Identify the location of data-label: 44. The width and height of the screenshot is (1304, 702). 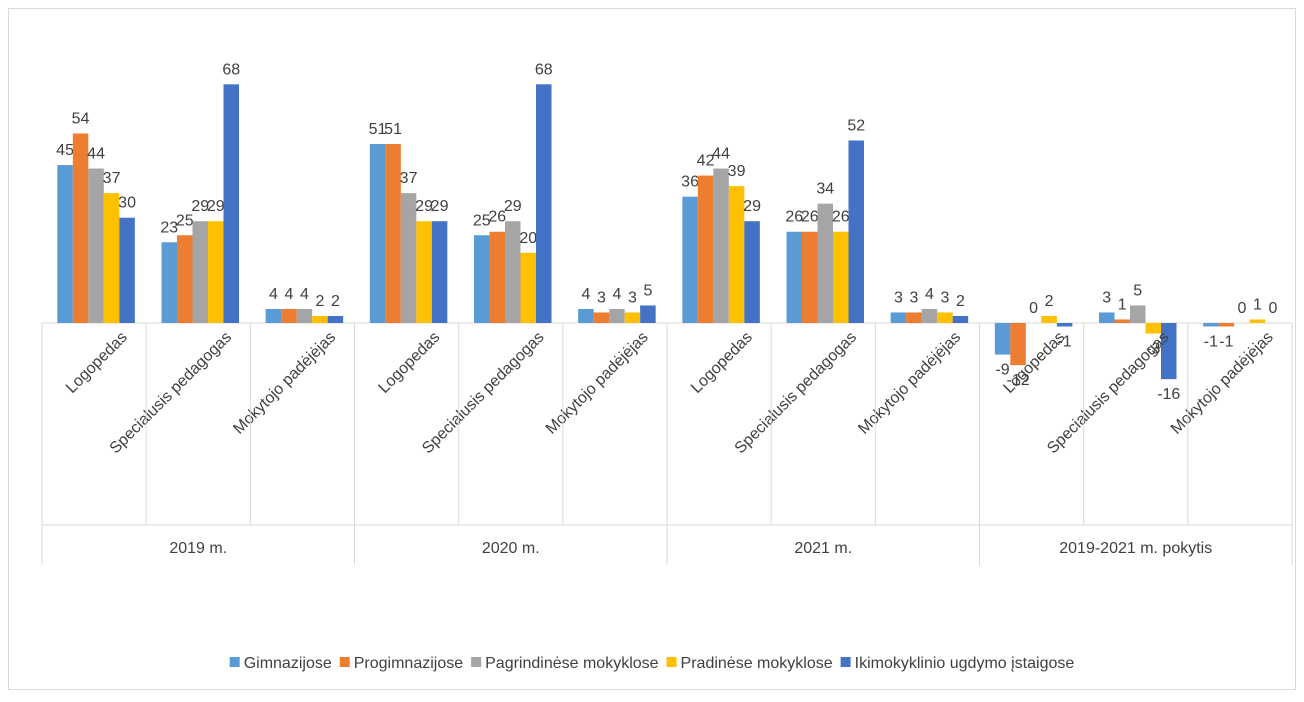
(721, 154).